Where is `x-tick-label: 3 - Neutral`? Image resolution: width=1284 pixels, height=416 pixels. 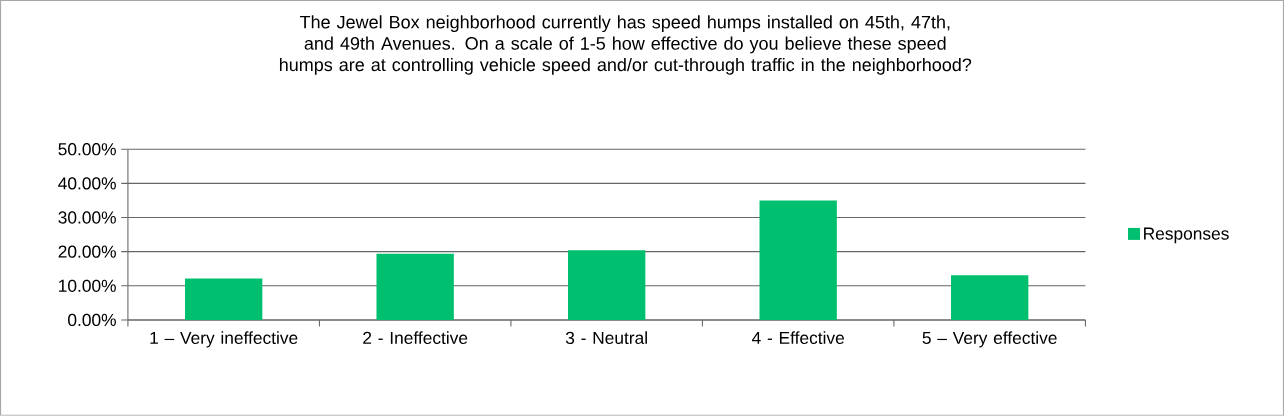 x-tick-label: 3 - Neutral is located at coordinates (606, 338).